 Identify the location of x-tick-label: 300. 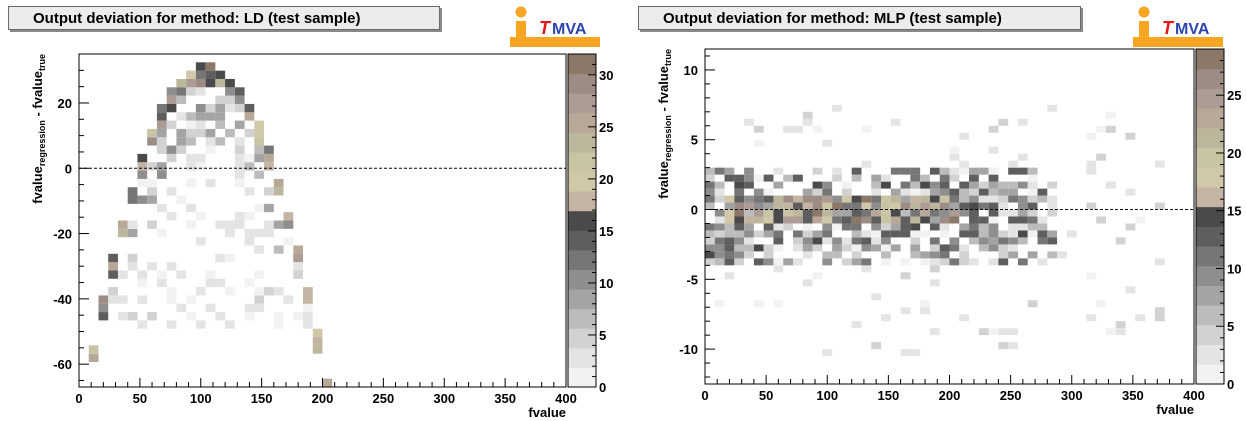
(1072, 395).